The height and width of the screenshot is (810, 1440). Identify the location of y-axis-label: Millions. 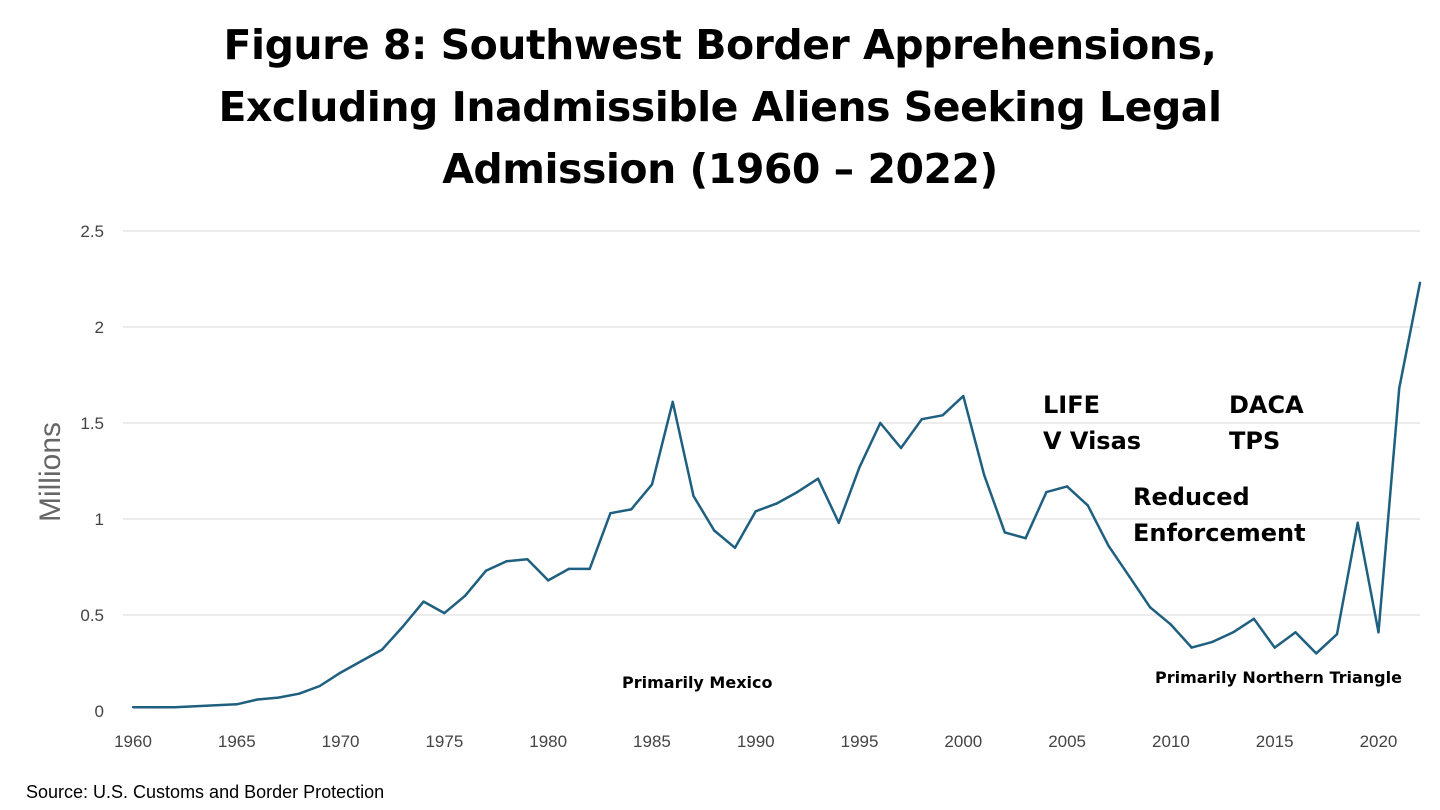
(50, 472).